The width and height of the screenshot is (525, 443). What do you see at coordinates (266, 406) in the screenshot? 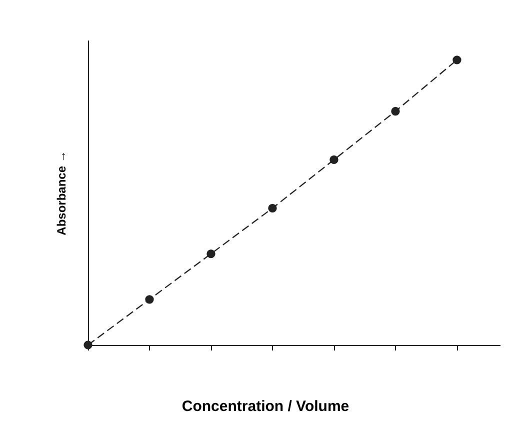
I see `x-axis-title: Concentration / Volume` at bounding box center [266, 406].